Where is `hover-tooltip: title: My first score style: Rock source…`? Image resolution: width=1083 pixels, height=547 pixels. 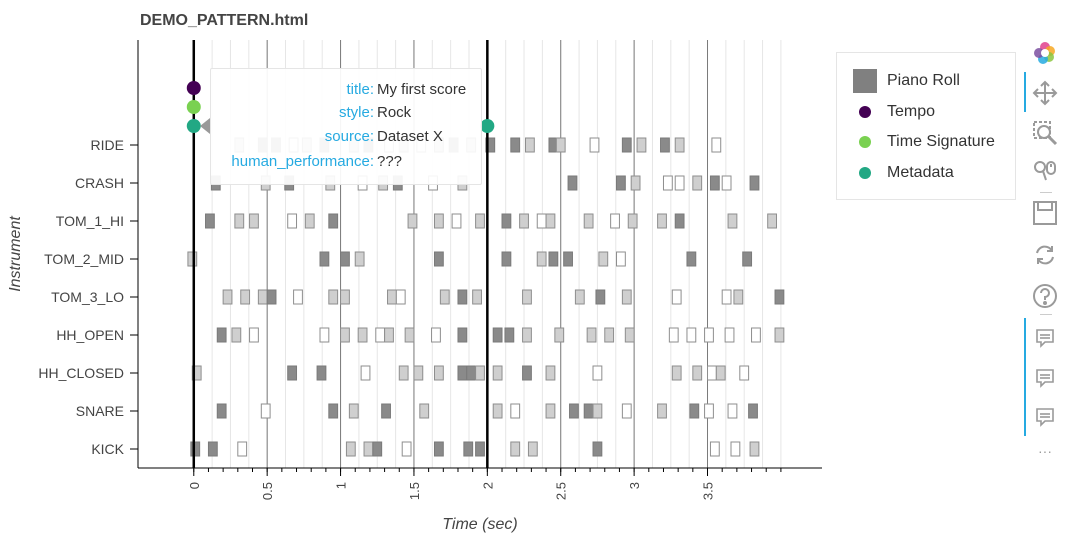
hover-tooltip: title: My first score style: Rock source… is located at coordinates (346, 126).